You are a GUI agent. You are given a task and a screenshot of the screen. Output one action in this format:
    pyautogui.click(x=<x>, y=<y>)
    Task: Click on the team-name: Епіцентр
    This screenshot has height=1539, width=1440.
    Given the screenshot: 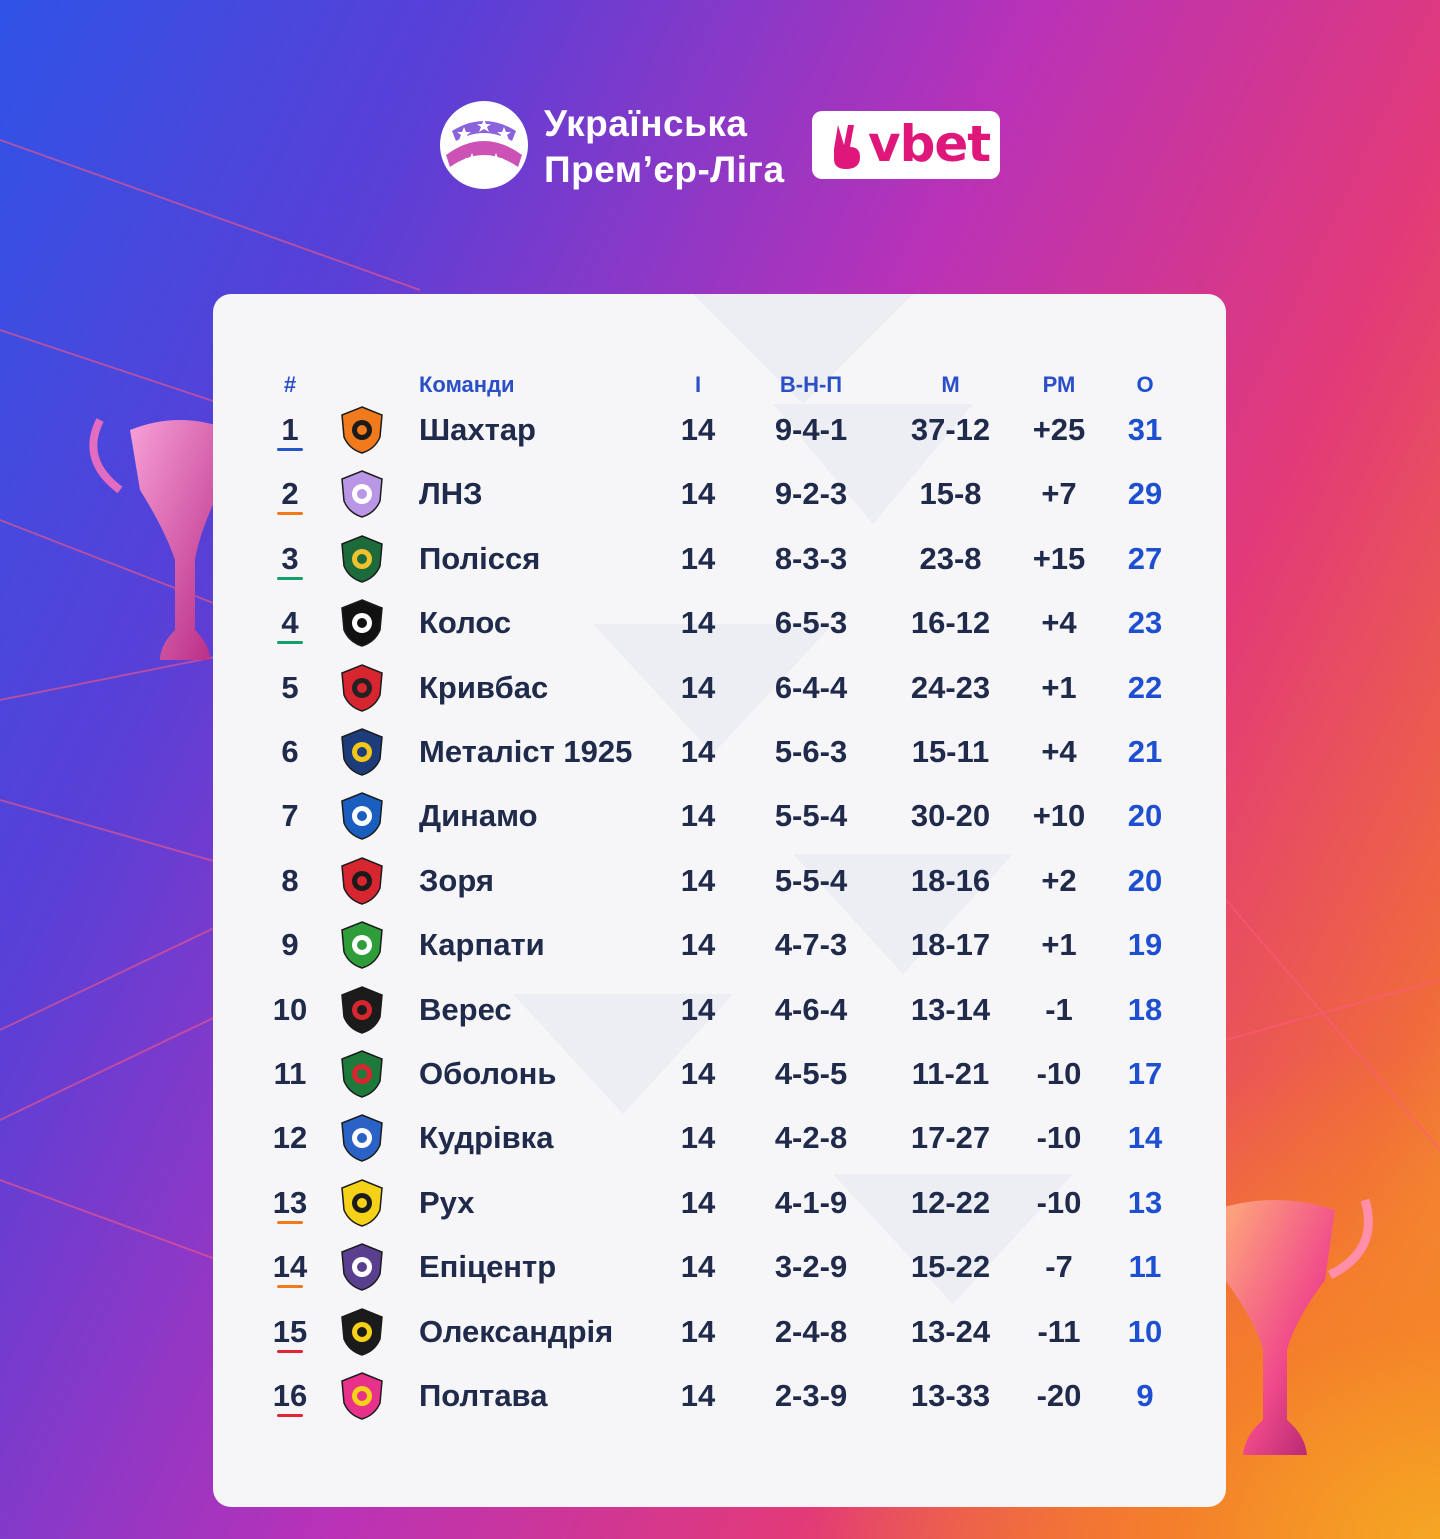 What is the action you would take?
    pyautogui.click(x=488, y=1267)
    